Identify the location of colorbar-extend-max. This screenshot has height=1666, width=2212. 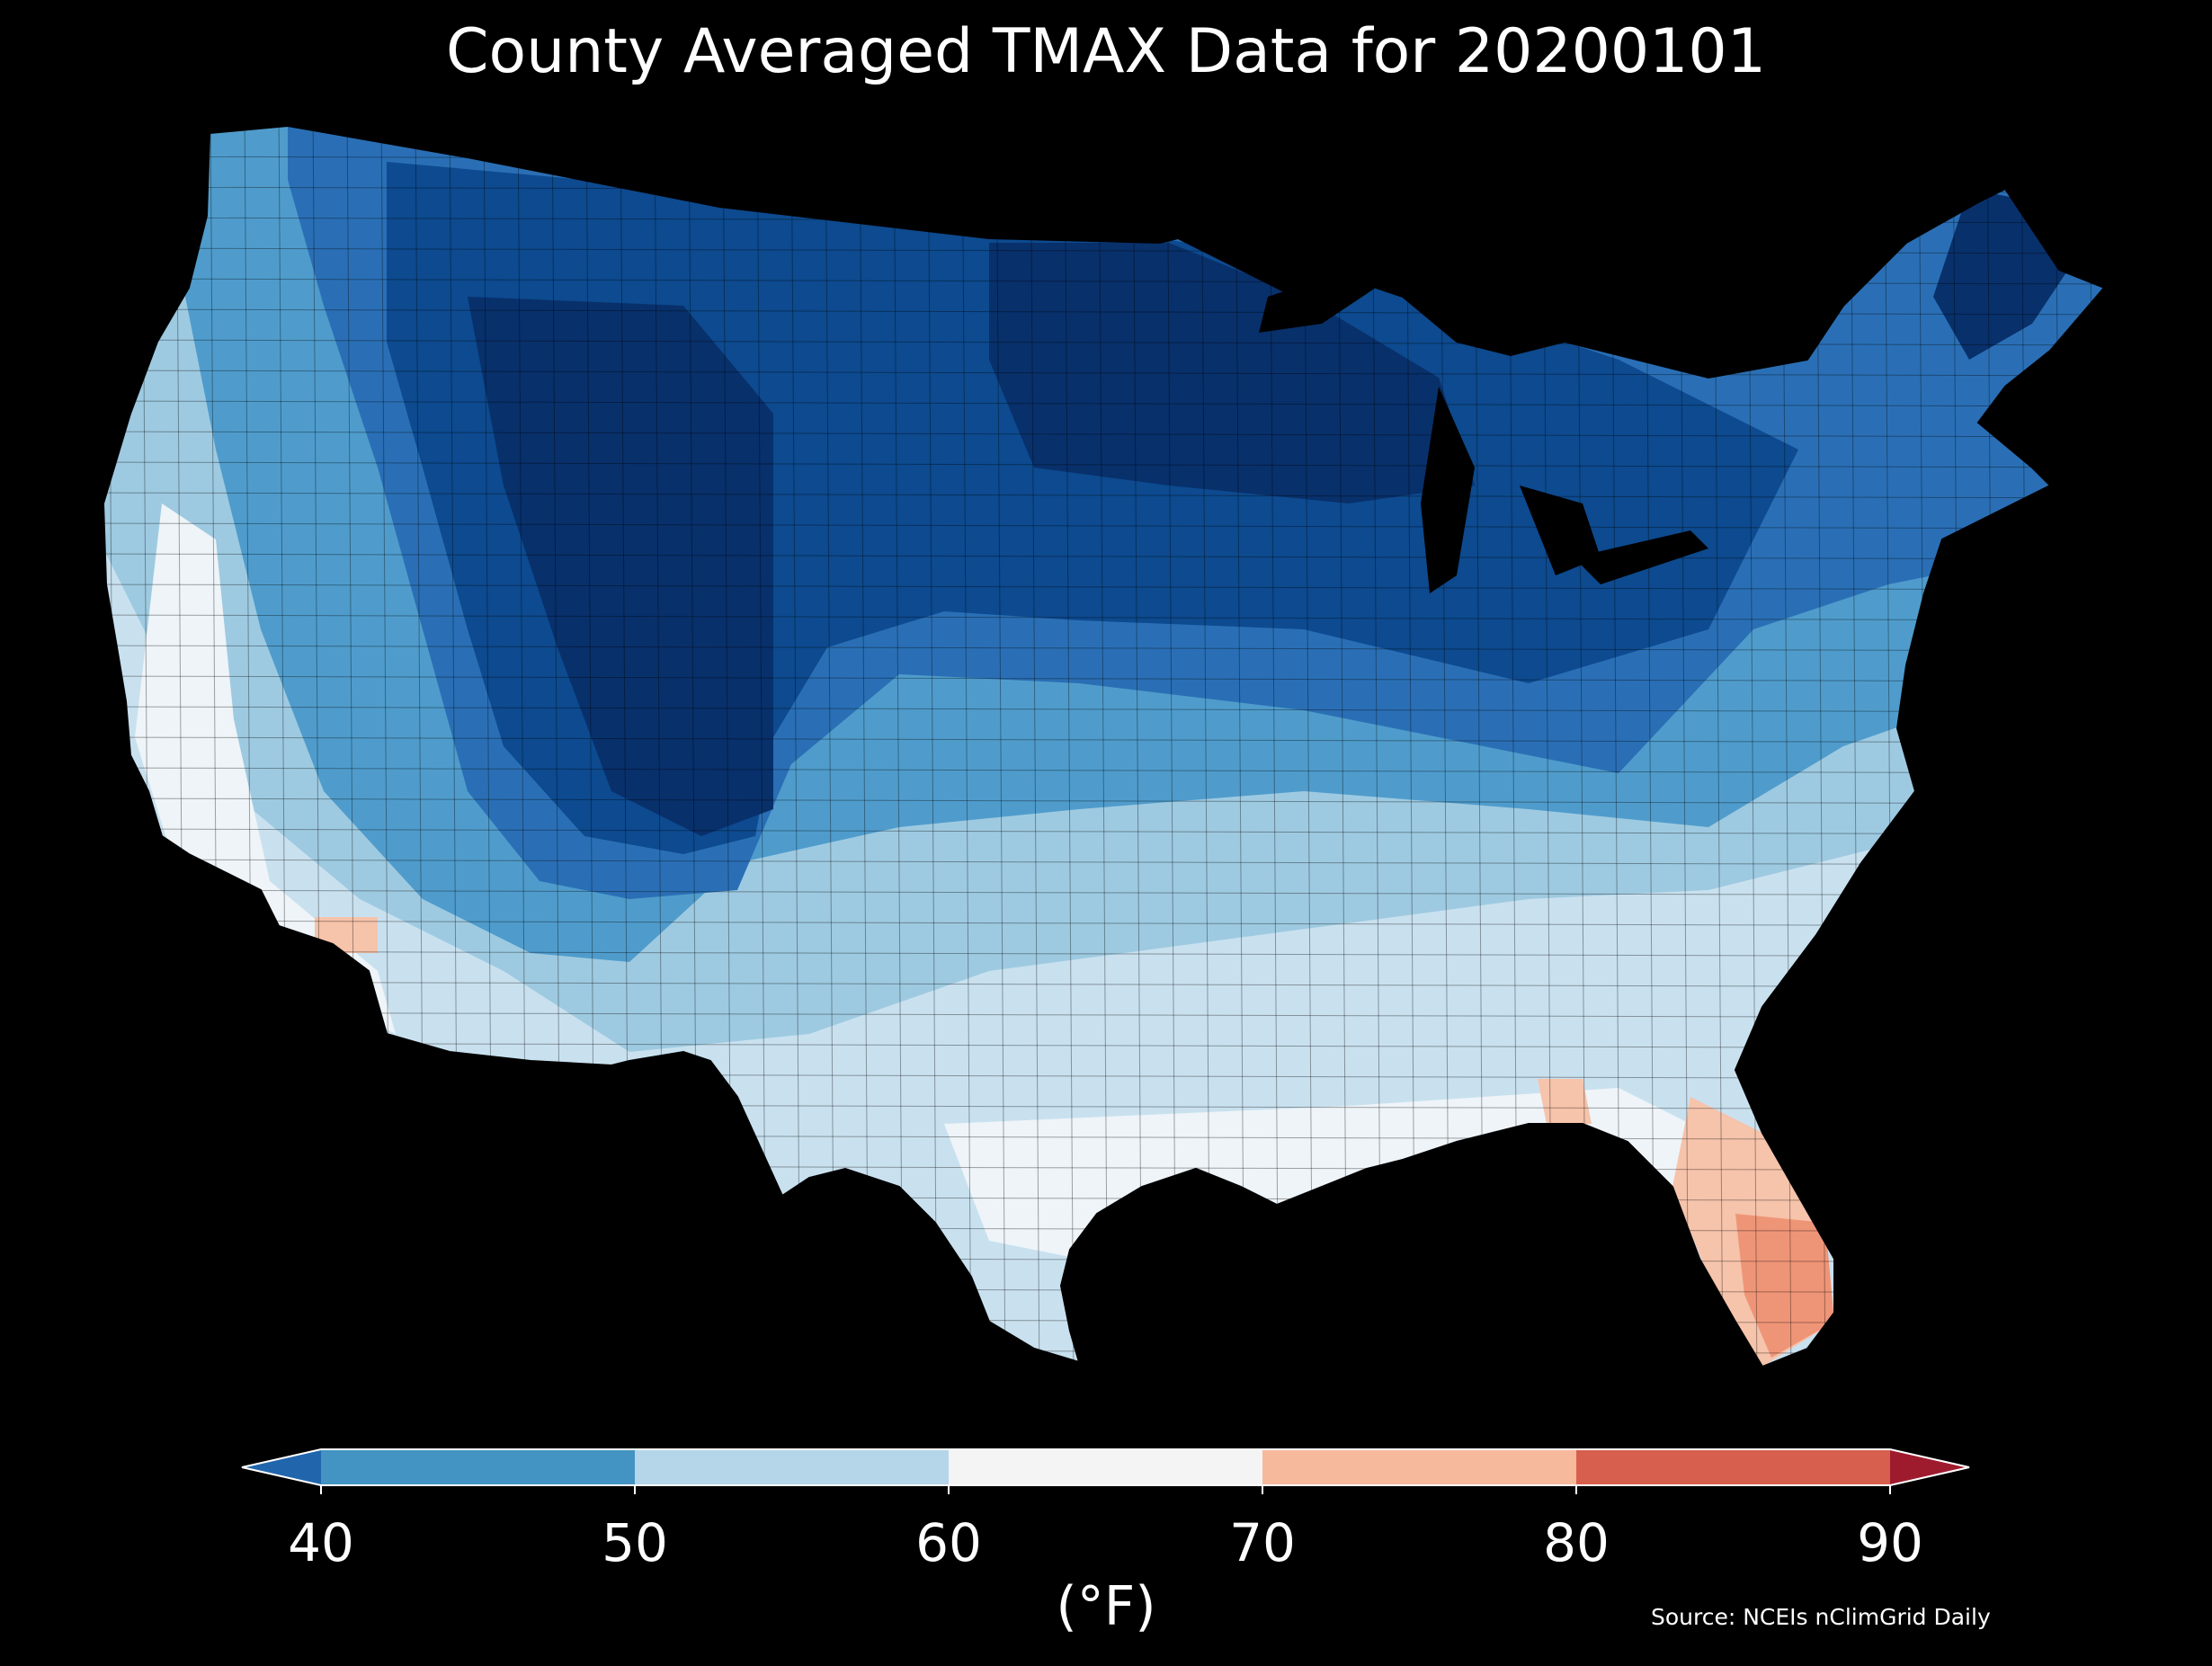
(1929, 1467).